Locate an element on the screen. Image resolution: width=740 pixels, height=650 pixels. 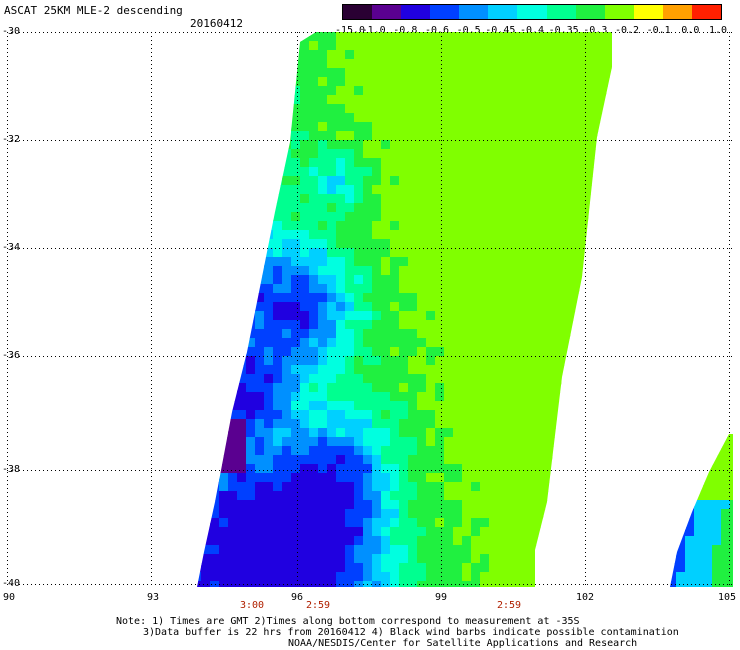
lon-label: 96 is located at coordinates (297, 597).